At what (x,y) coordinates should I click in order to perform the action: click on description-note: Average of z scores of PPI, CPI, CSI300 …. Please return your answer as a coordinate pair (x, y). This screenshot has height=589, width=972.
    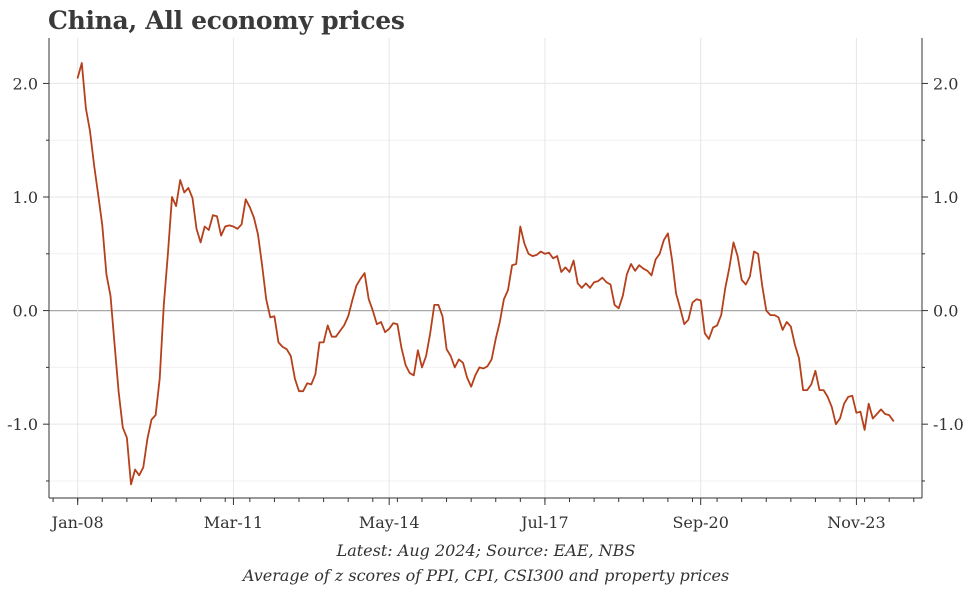
    Looking at the image, I should click on (486, 575).